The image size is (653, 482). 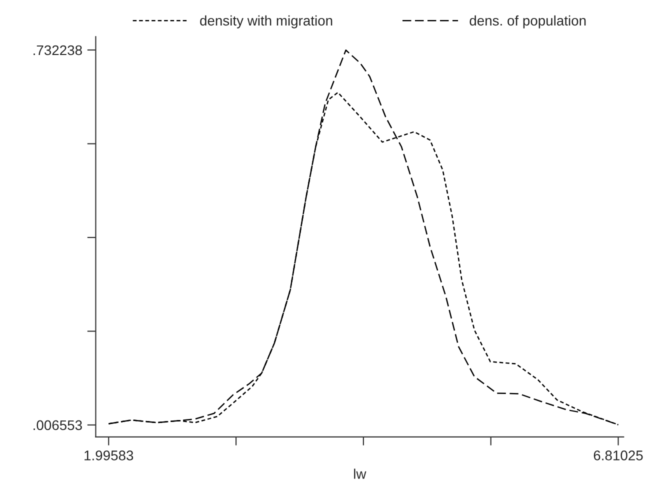 I want to click on legend-label: dens. of population, so click(x=528, y=21).